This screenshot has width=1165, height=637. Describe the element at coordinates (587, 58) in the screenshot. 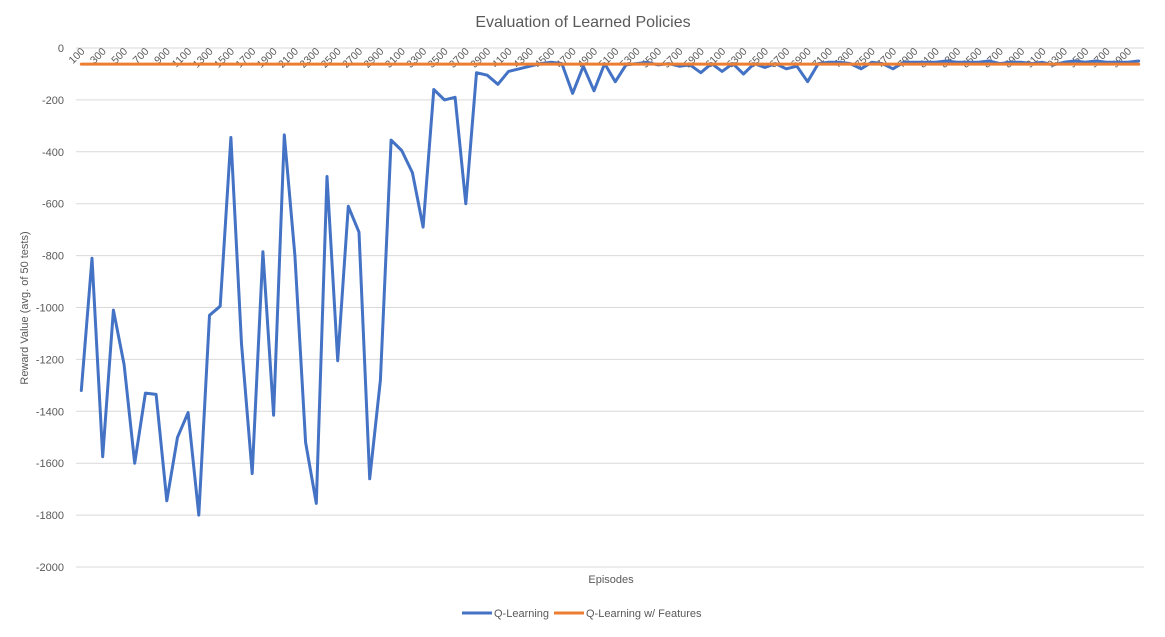

I see `x-tick-label: 4900` at that location.